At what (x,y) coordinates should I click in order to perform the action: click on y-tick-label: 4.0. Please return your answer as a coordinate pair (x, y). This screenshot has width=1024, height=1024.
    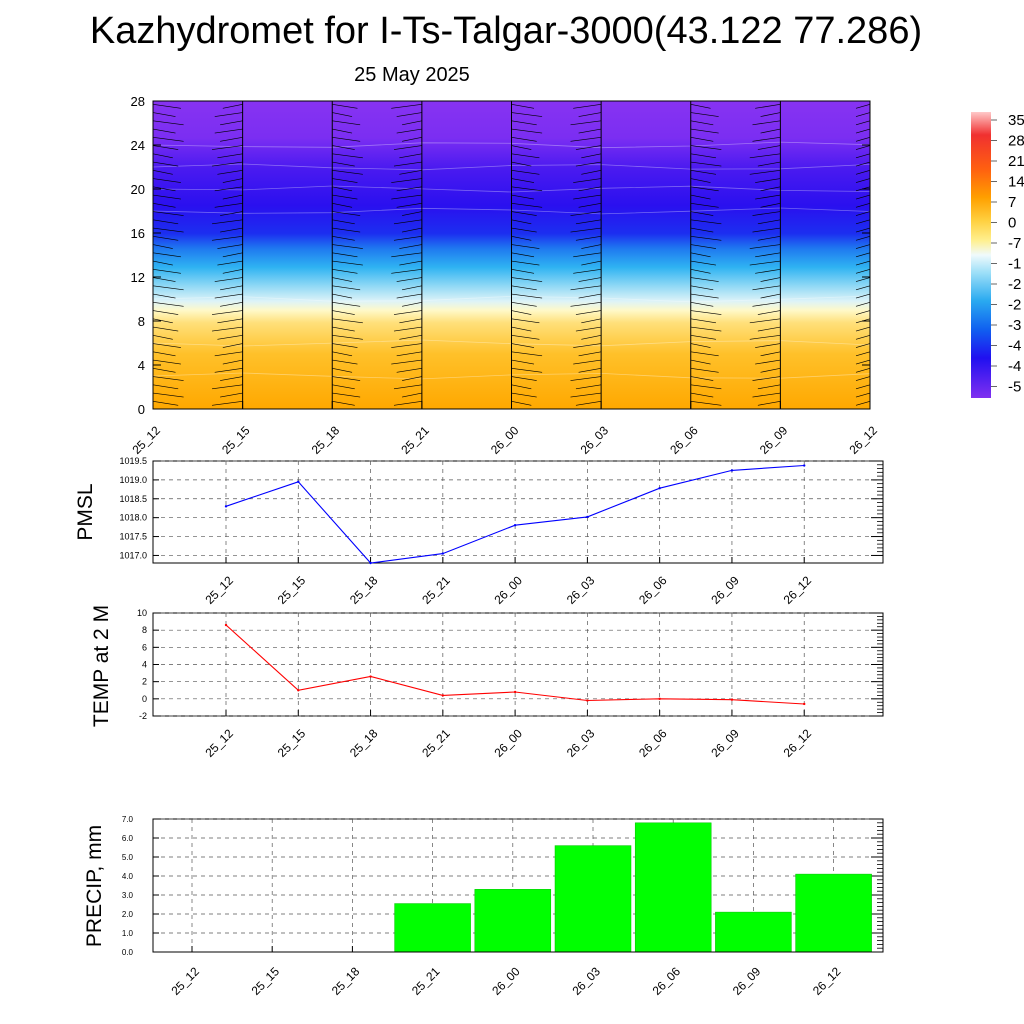
    Looking at the image, I should click on (128, 876).